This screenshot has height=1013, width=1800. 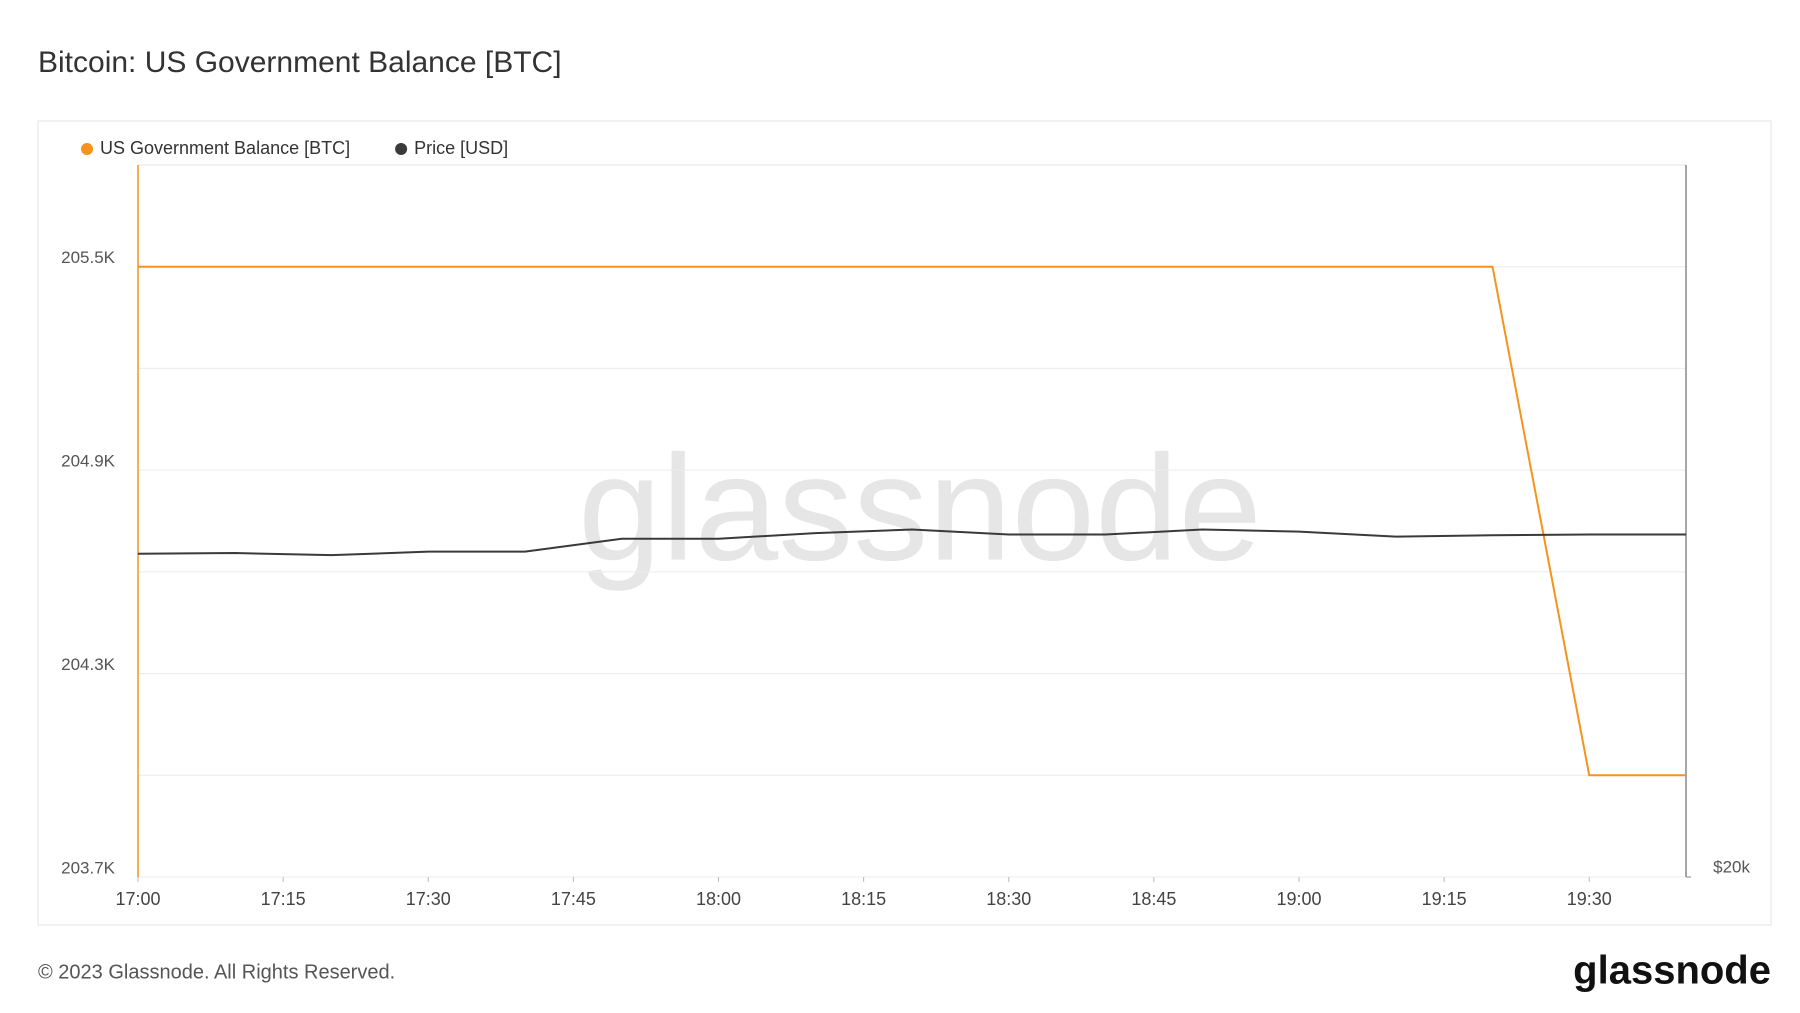 I want to click on watermark: glassnode, so click(x=920, y=508).